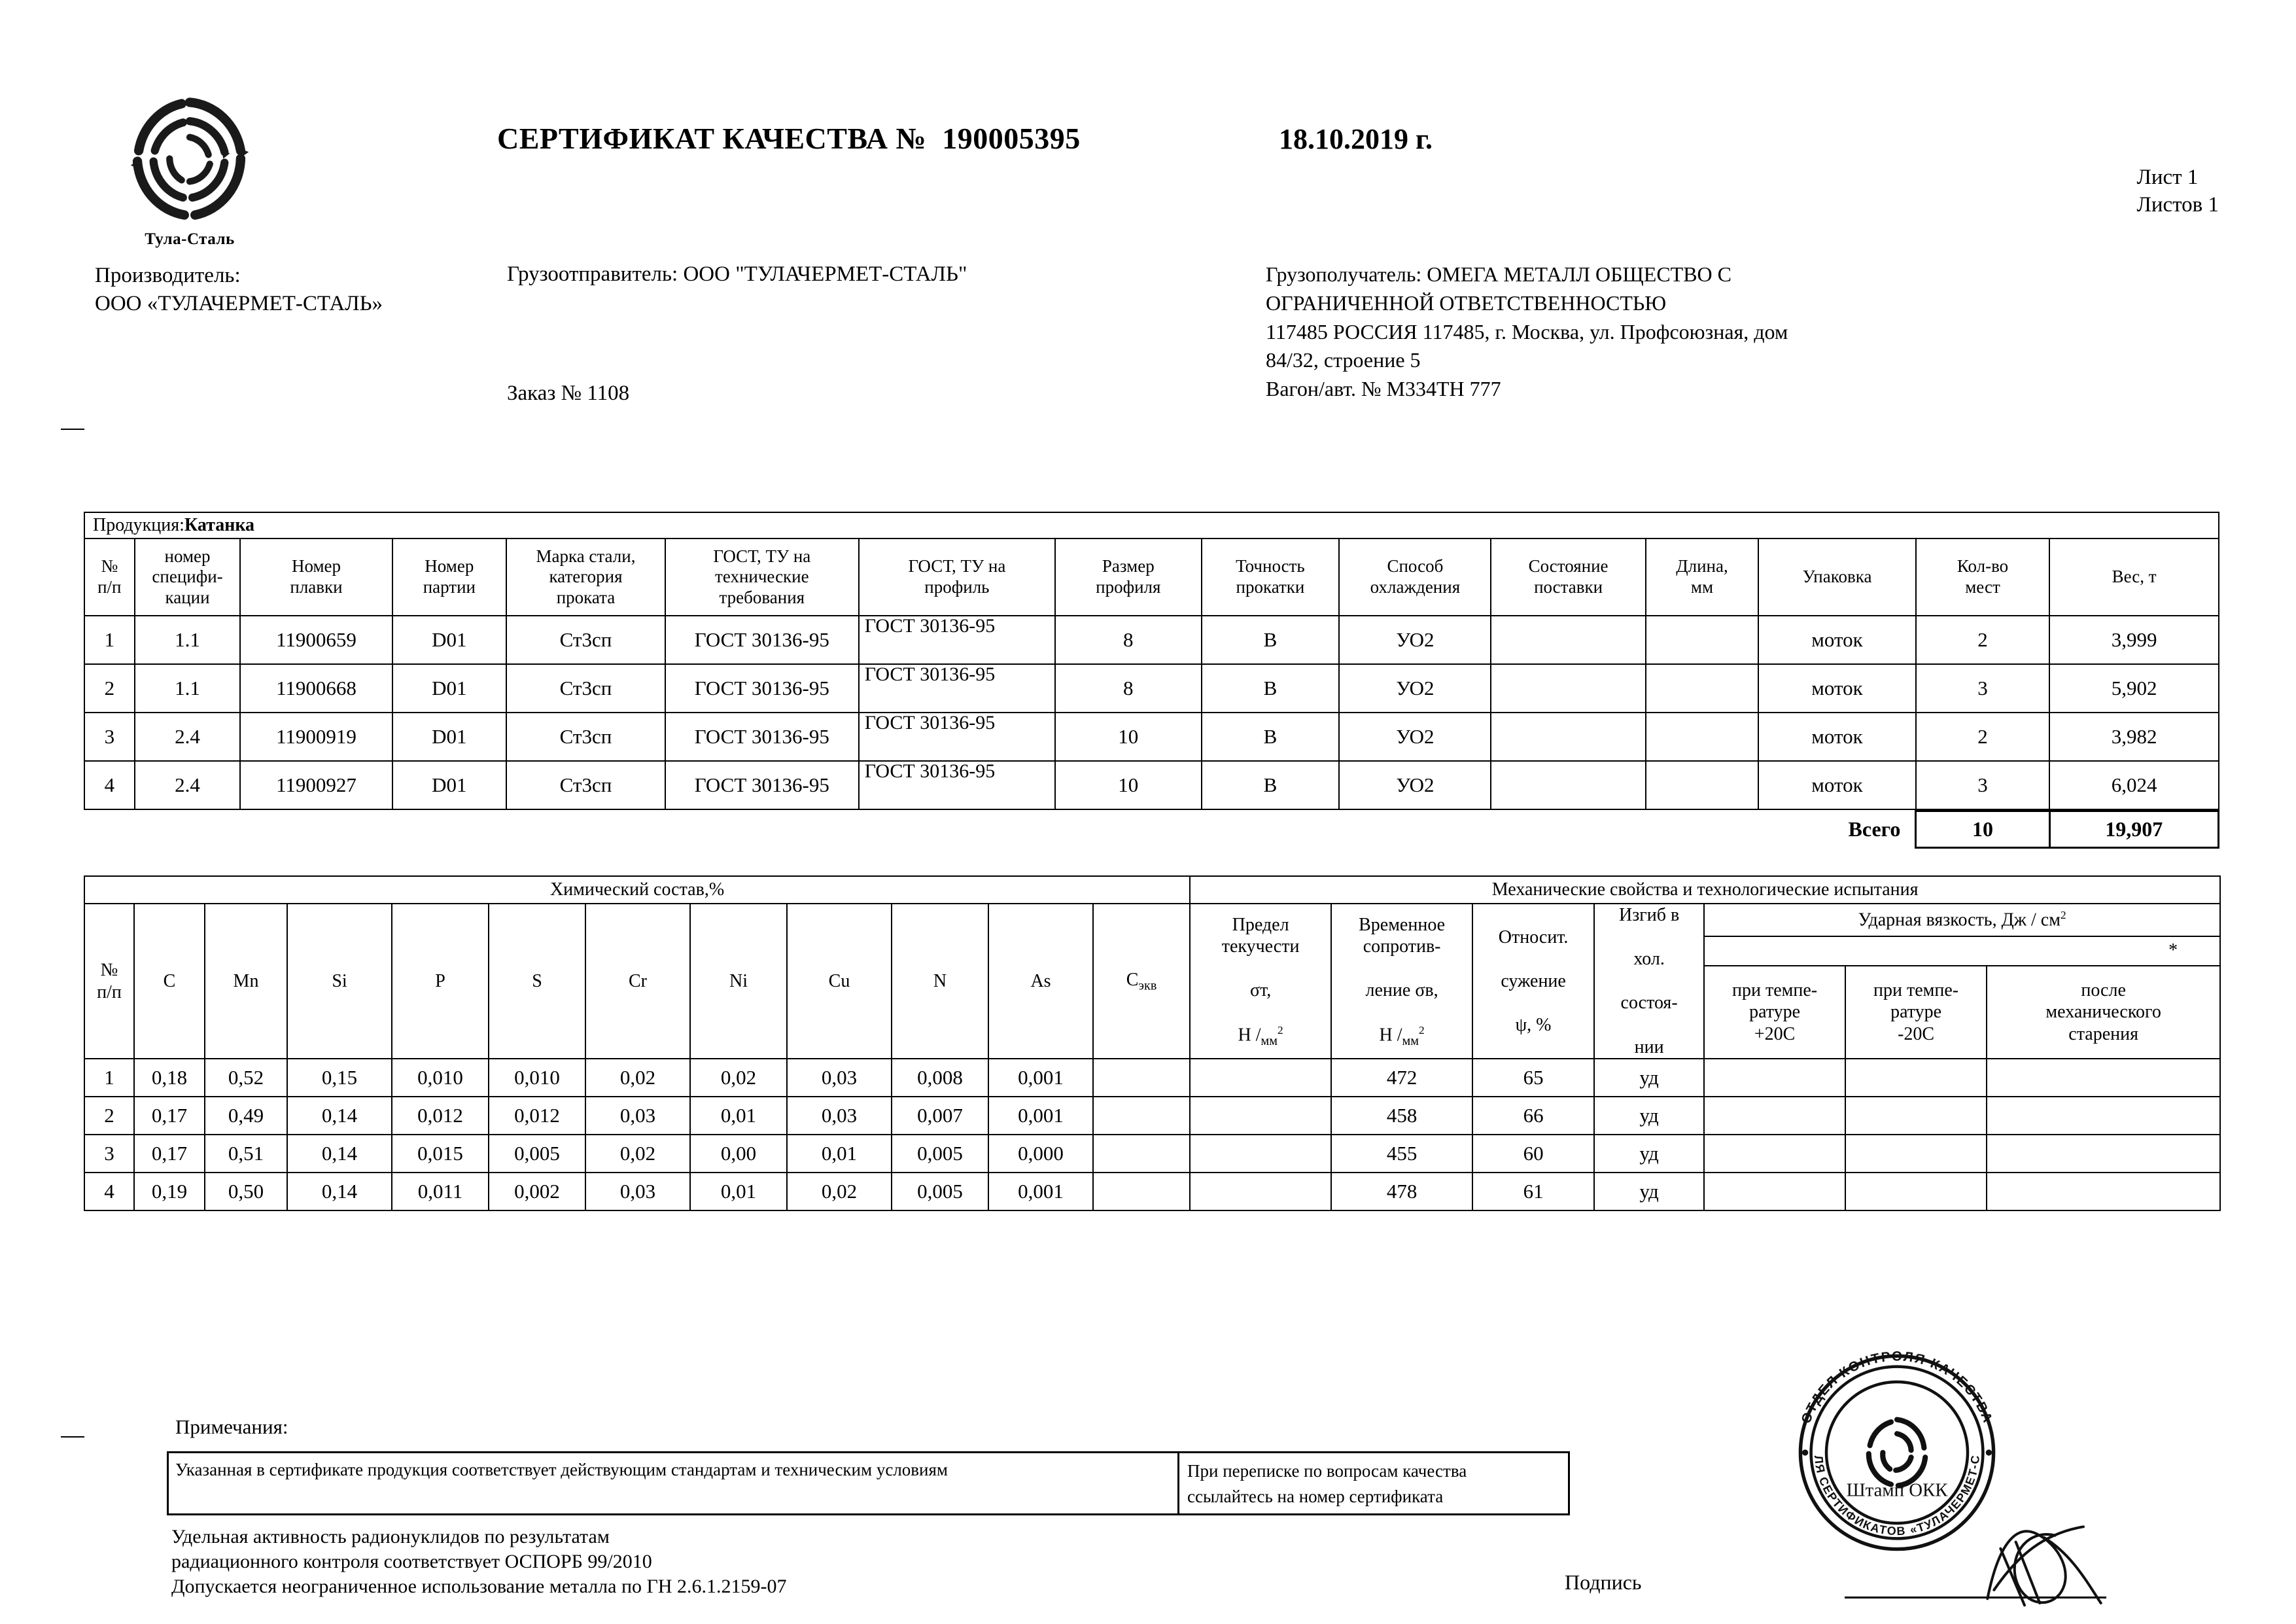 The height and width of the screenshot is (1624, 2296). I want to click on cell-tensile: 478, so click(1402, 1192).